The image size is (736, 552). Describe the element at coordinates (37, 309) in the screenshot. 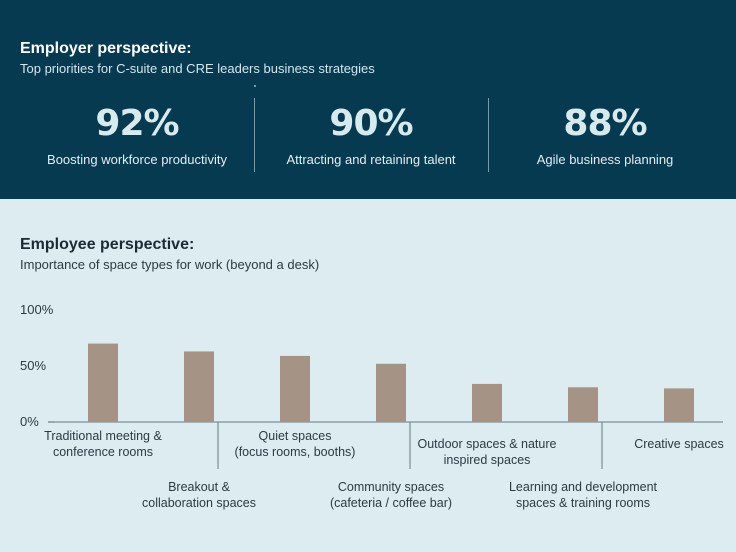

I see `y-tick-label: 100%` at that location.